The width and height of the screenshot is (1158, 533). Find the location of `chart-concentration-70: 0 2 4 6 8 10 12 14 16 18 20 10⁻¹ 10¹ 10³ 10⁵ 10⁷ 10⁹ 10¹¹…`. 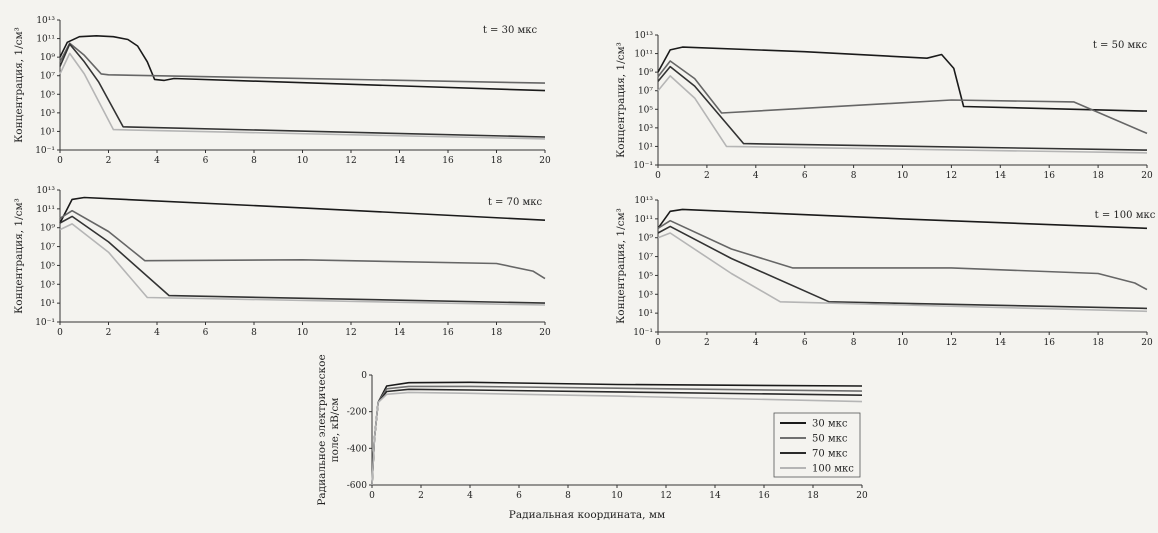

chart-concentration-70: 0 2 4 6 8 10 12 14 16 18 20 10⁻¹ 10¹ 10³ 10⁵ 10⁷ 10⁹ 10¹¹… is located at coordinates (282, 262).